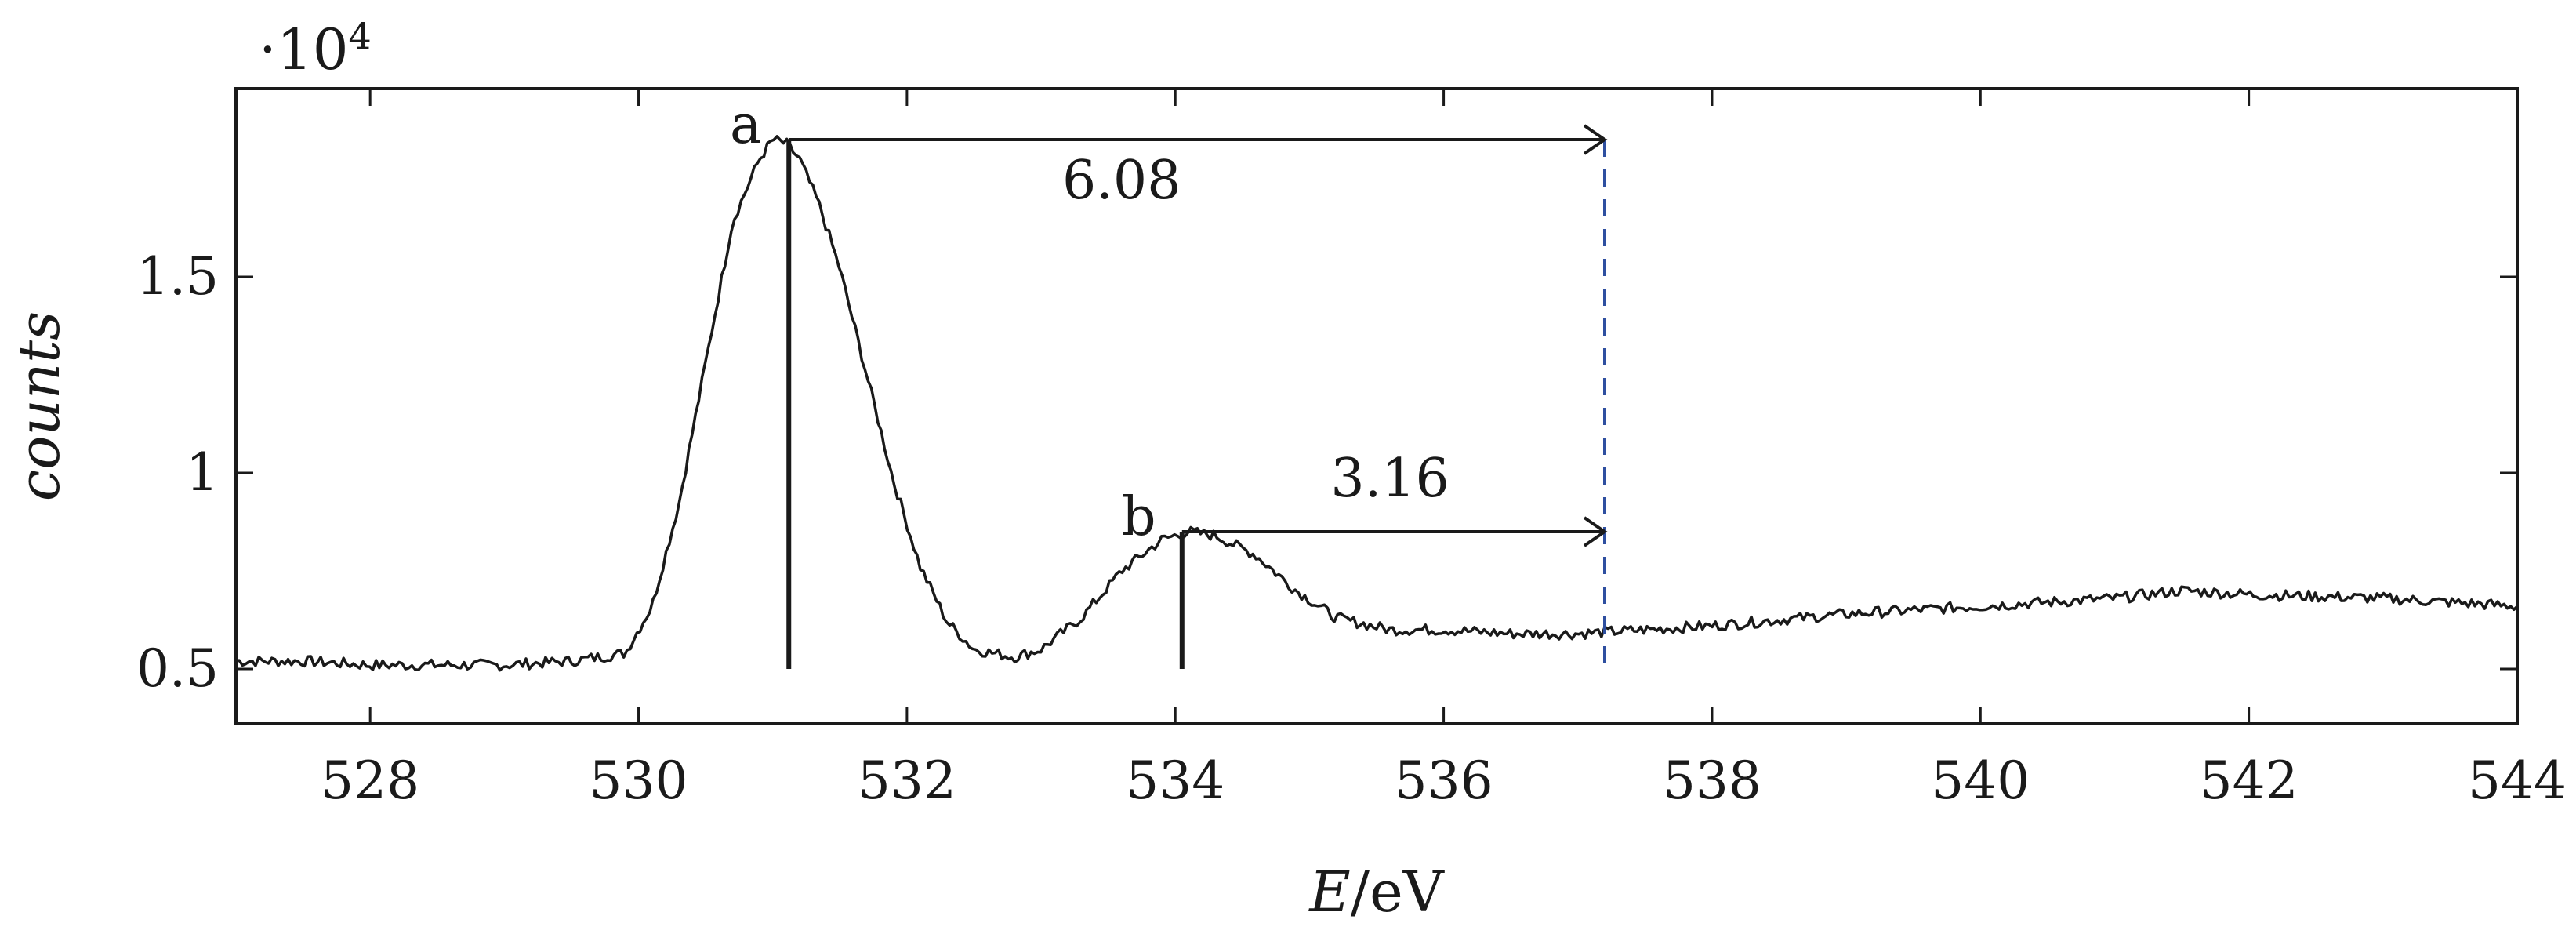 The width and height of the screenshot is (2576, 934). I want to click on peak-label-b: b, so click(1139, 517).